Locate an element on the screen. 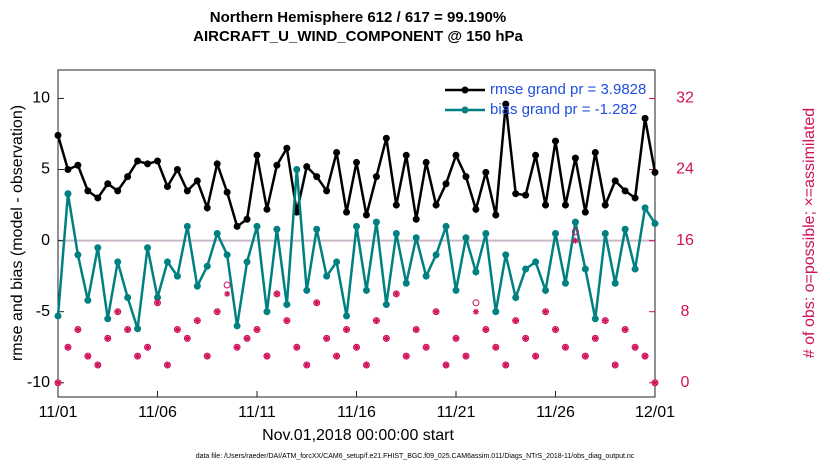 This screenshot has width=830, height=470. y-axis-label: rmse and bias (model - observation) is located at coordinates (17, 233).